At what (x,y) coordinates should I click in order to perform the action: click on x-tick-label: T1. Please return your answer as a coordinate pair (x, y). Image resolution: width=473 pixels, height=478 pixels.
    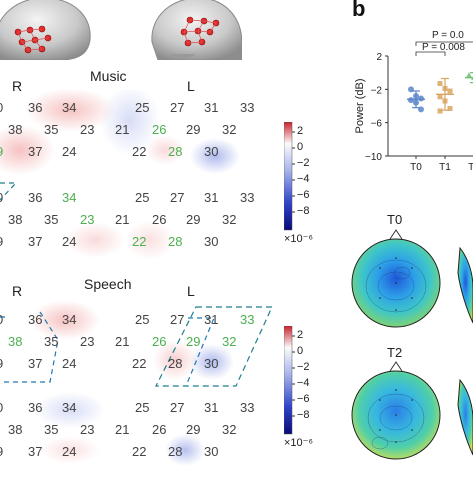
    Looking at the image, I should click on (445, 167).